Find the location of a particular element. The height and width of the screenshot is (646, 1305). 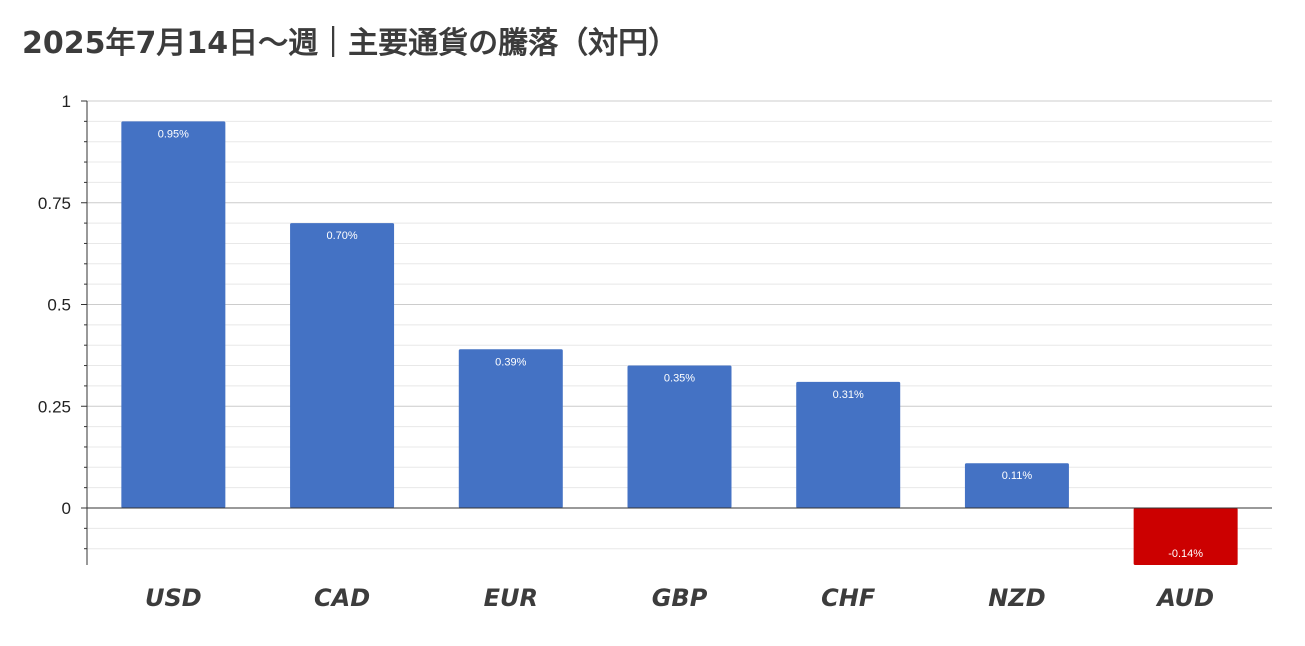

data-label-gbp: 0.35% is located at coordinates (679, 379).